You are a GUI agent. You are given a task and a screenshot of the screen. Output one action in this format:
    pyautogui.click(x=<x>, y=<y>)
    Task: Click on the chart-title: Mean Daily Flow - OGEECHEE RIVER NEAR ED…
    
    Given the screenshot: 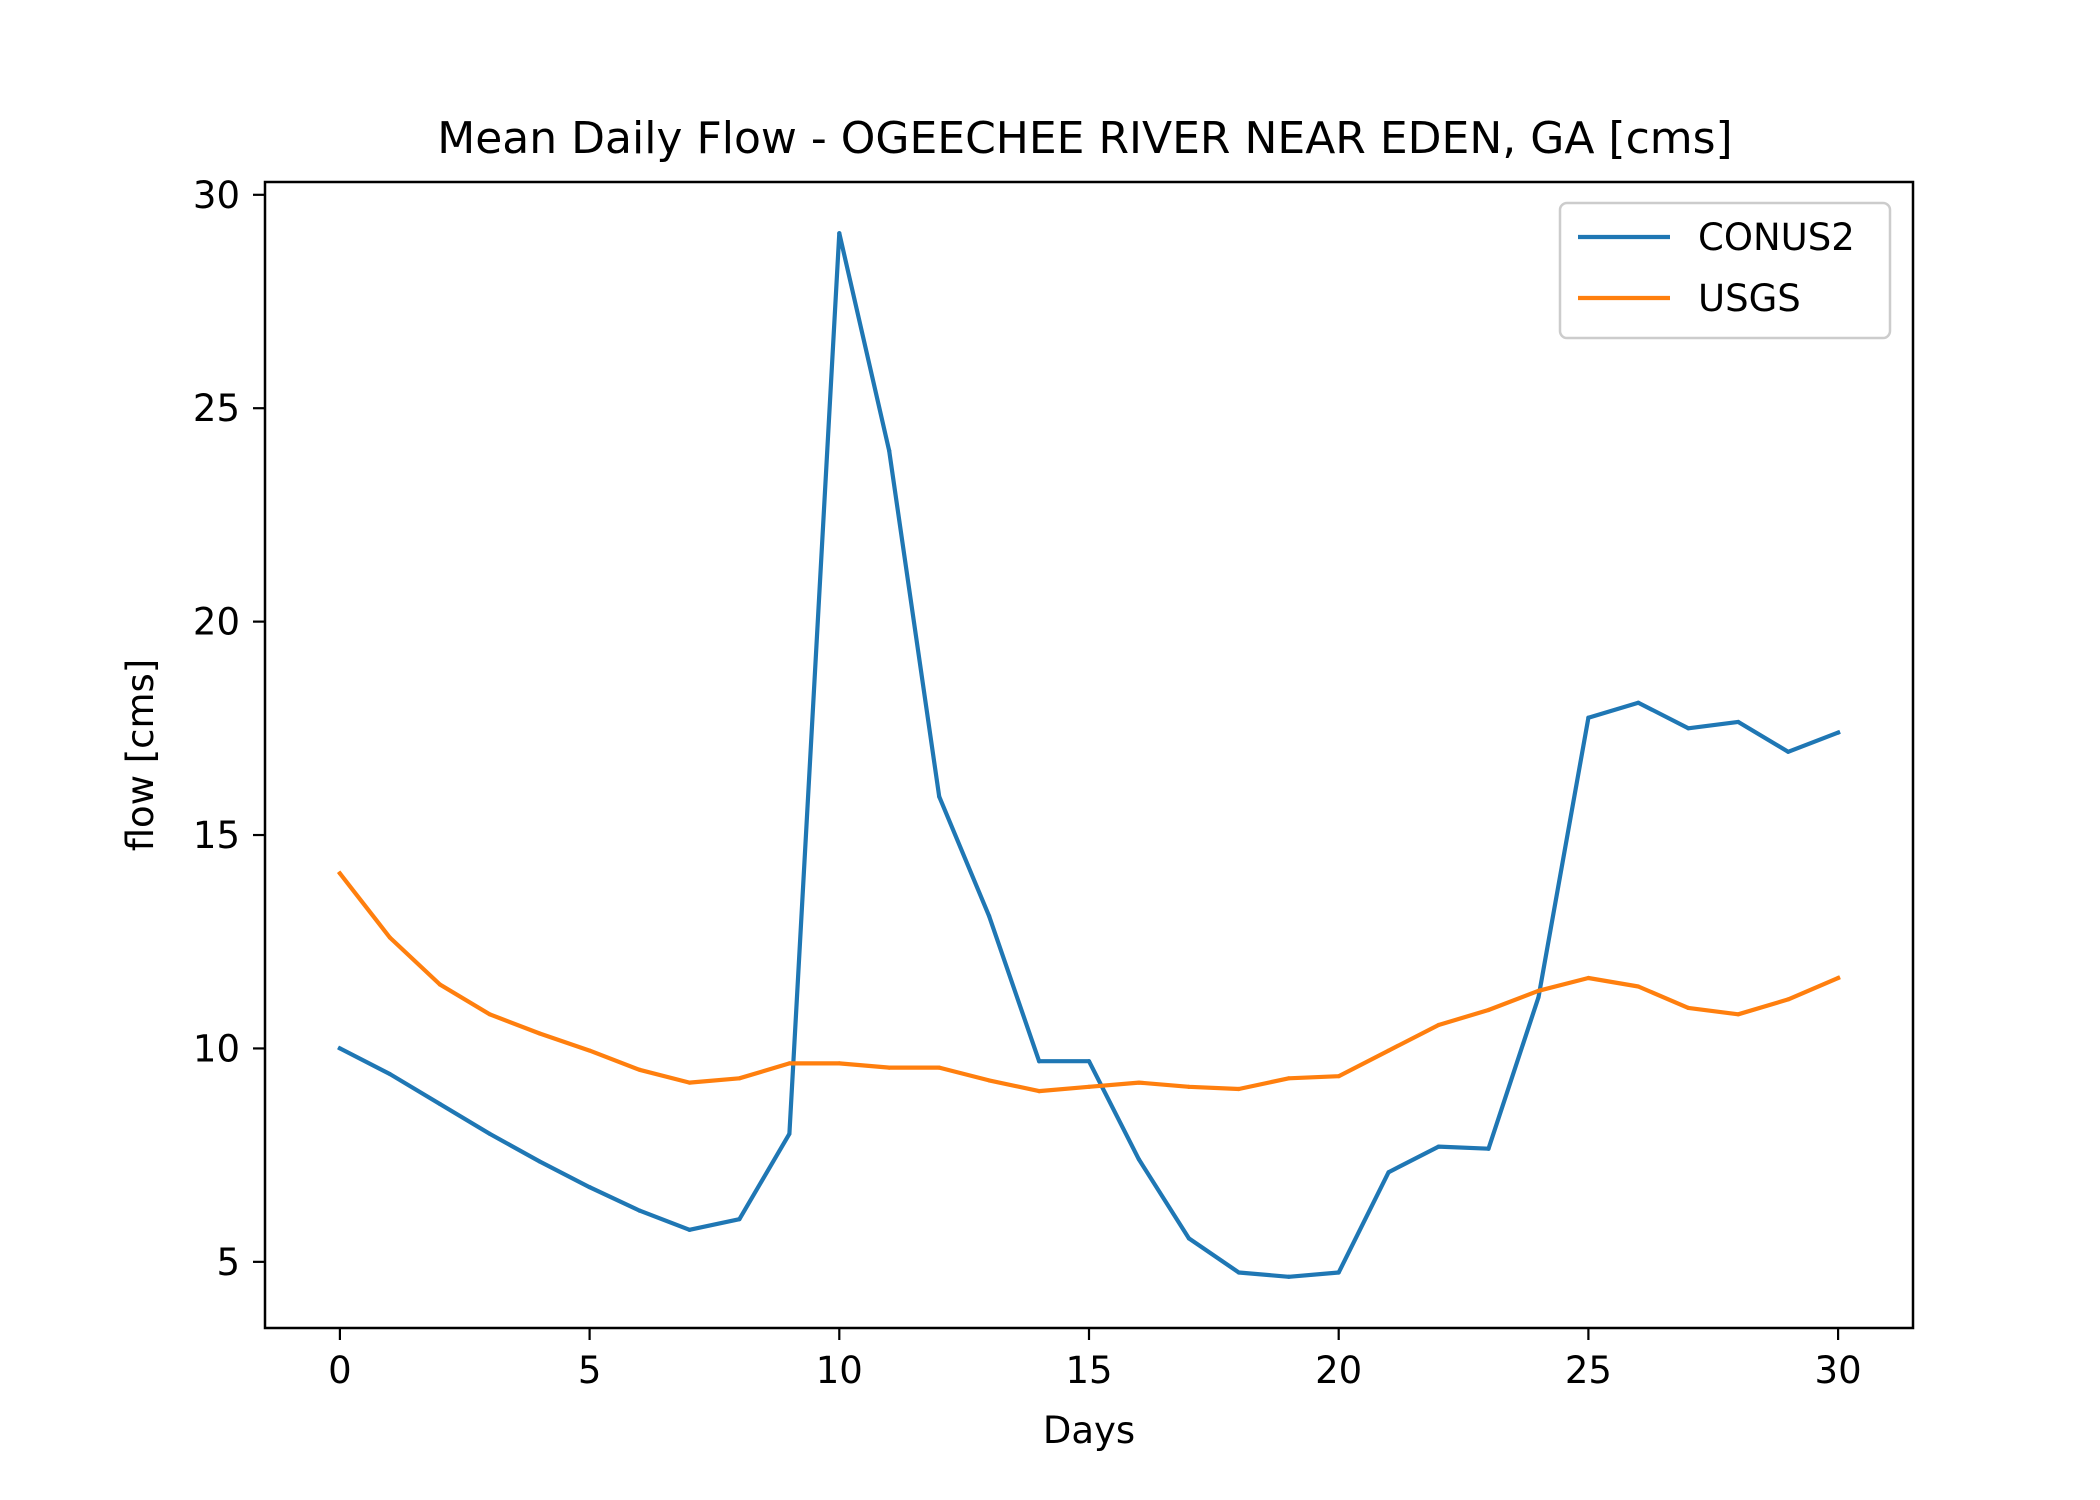 What is the action you would take?
    pyautogui.click(x=1084, y=138)
    